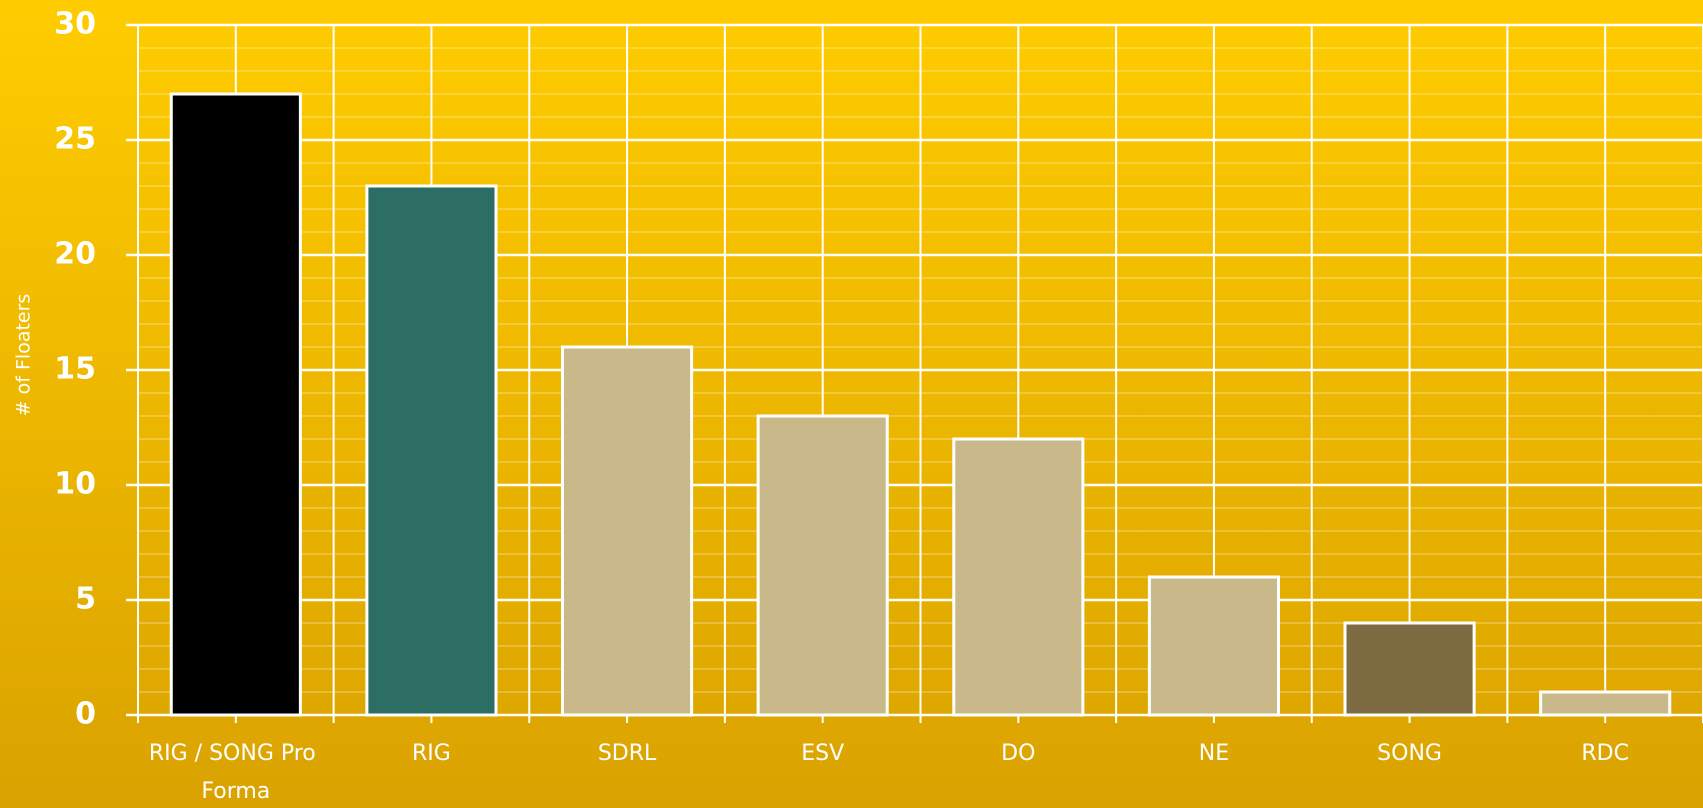 This screenshot has height=808, width=1703. Describe the element at coordinates (627, 753) in the screenshot. I see `x-tick-label: SDRL` at that location.